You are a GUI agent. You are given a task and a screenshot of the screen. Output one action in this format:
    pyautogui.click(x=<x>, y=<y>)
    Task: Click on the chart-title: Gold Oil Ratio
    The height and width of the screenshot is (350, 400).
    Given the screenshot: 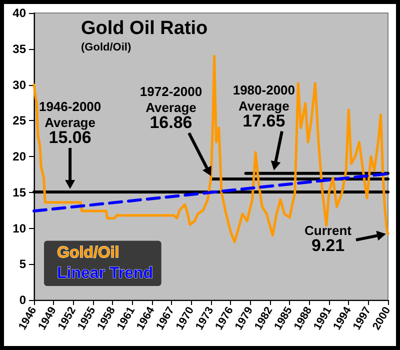 What is the action you would take?
    pyautogui.click(x=144, y=28)
    